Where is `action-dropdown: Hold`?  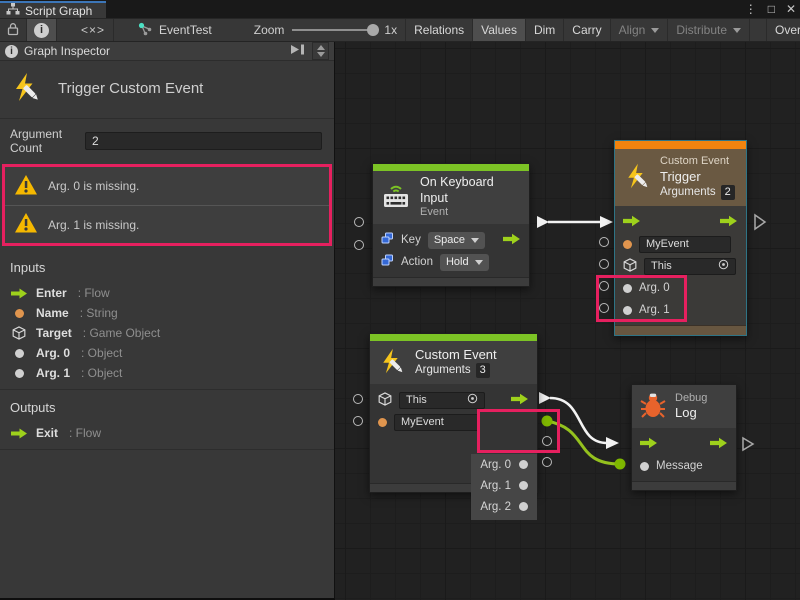
action-dropdown: Hold is located at coordinates (464, 262).